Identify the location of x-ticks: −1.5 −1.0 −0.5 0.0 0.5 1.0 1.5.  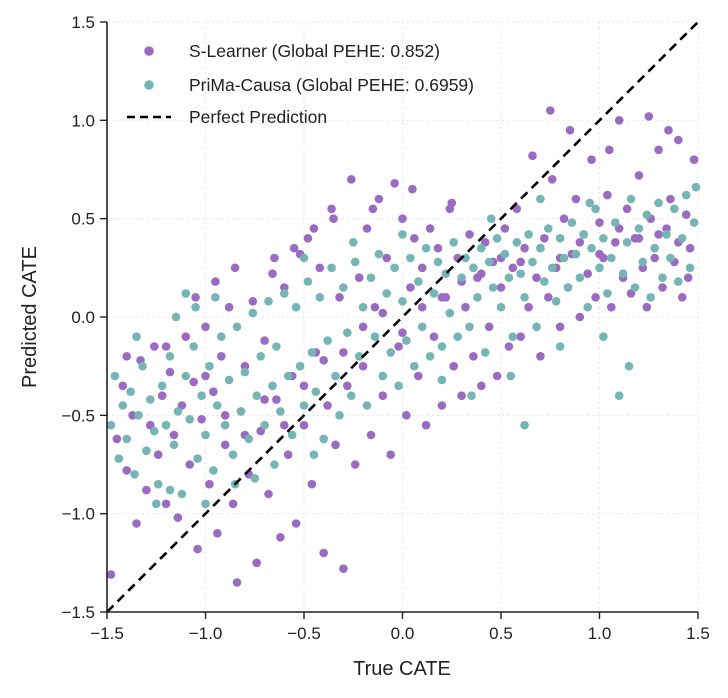
(400, 627).